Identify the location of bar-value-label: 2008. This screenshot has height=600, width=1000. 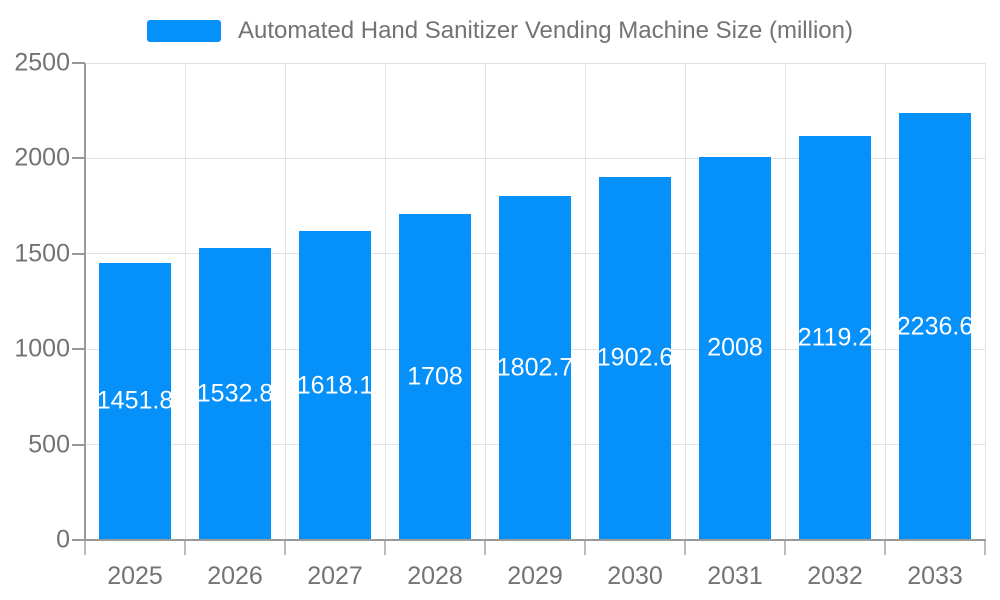
(735, 347).